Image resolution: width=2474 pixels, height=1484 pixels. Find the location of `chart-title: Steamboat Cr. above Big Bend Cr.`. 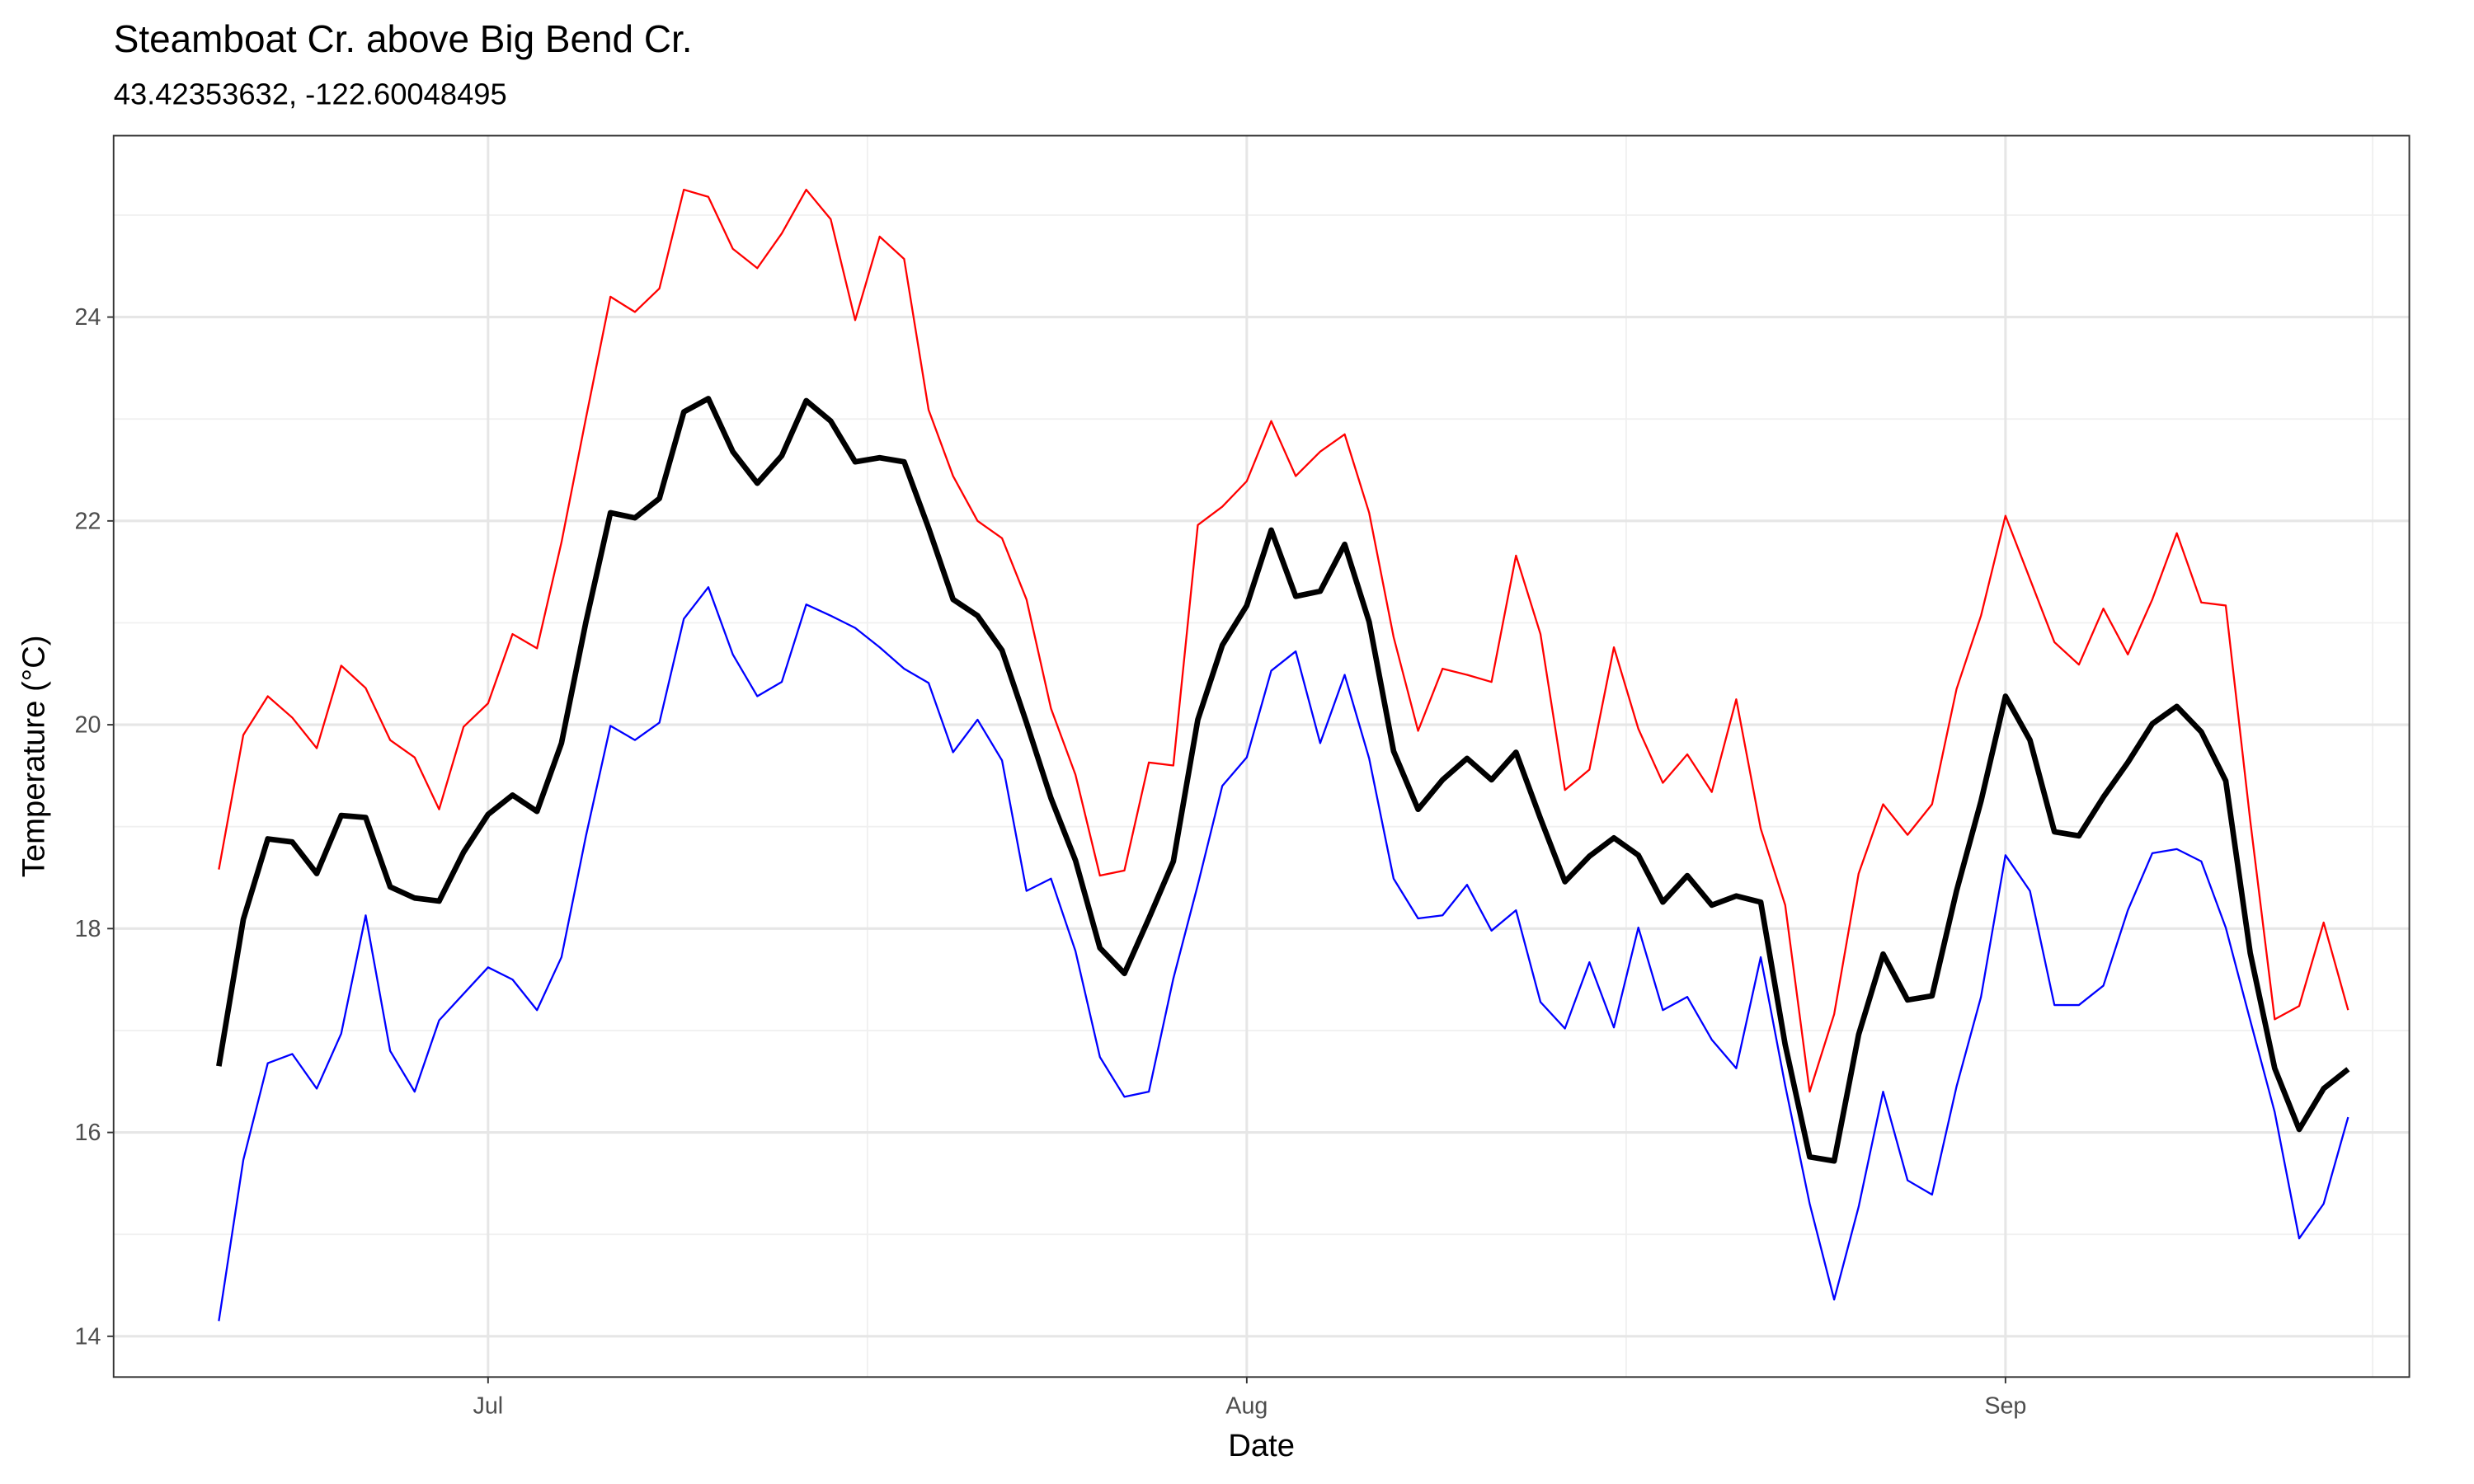

chart-title: Steamboat Cr. above Big Bend Cr. is located at coordinates (403, 38).